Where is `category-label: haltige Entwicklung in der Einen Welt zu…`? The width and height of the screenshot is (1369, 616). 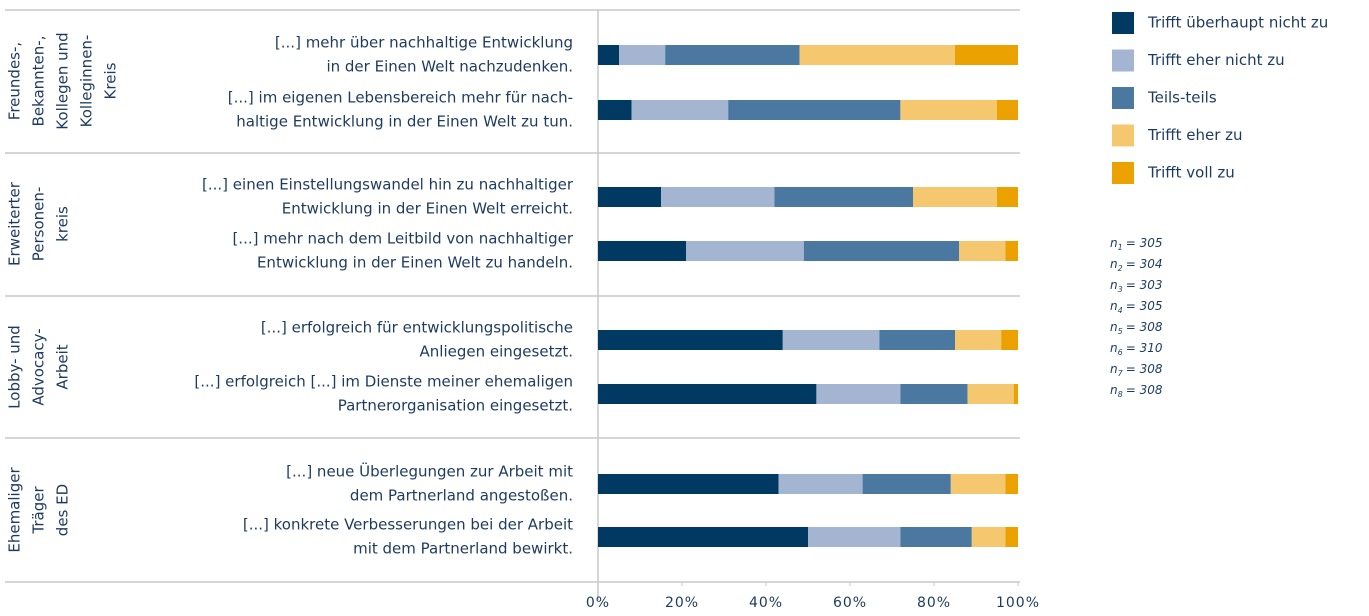
category-label: haltige Entwicklung in der Einen Welt zu… is located at coordinates (404, 122).